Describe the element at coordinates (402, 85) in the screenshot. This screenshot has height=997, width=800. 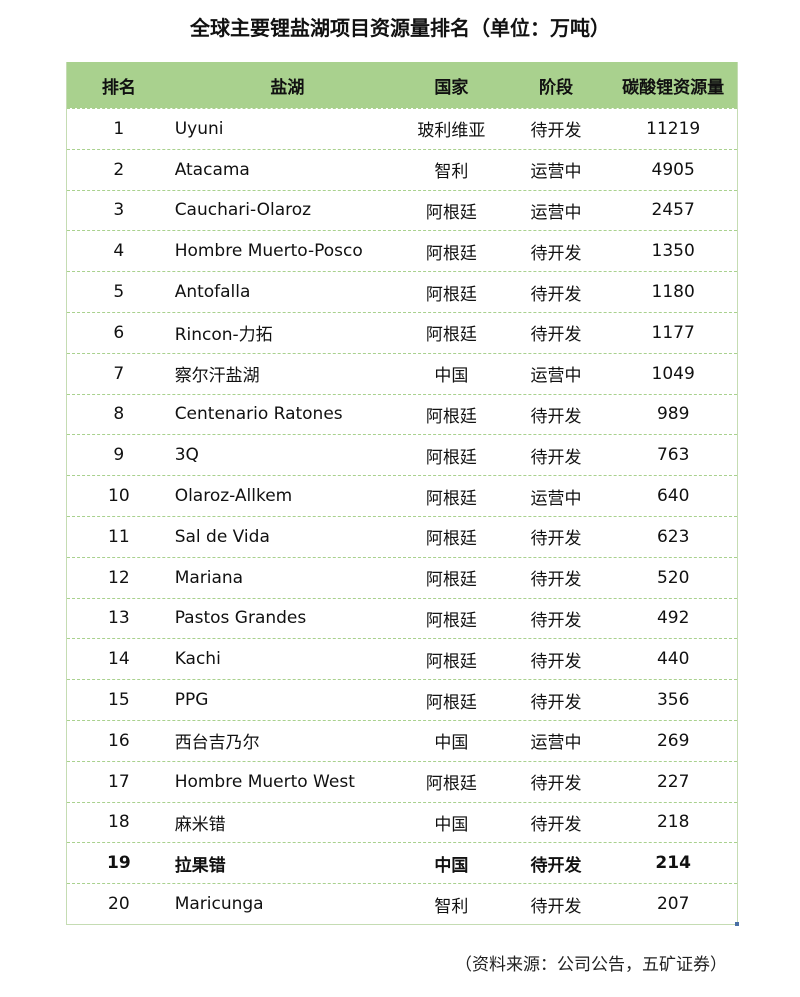
I see `table-header: 排名 盐湖 国家 阶段 碳酸锂资源量` at that location.